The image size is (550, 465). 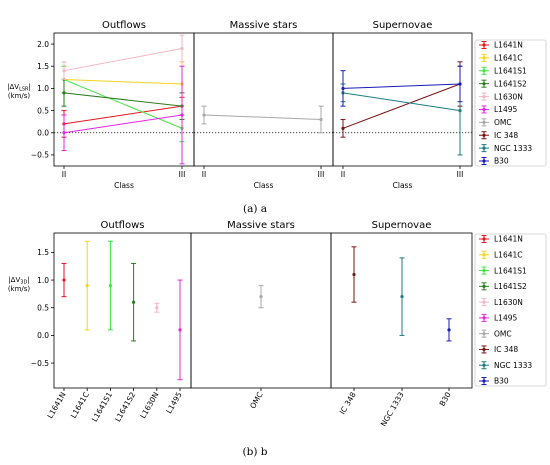 What do you see at coordinates (255, 452) in the screenshot?
I see `caption-bottom: (b) b` at bounding box center [255, 452].